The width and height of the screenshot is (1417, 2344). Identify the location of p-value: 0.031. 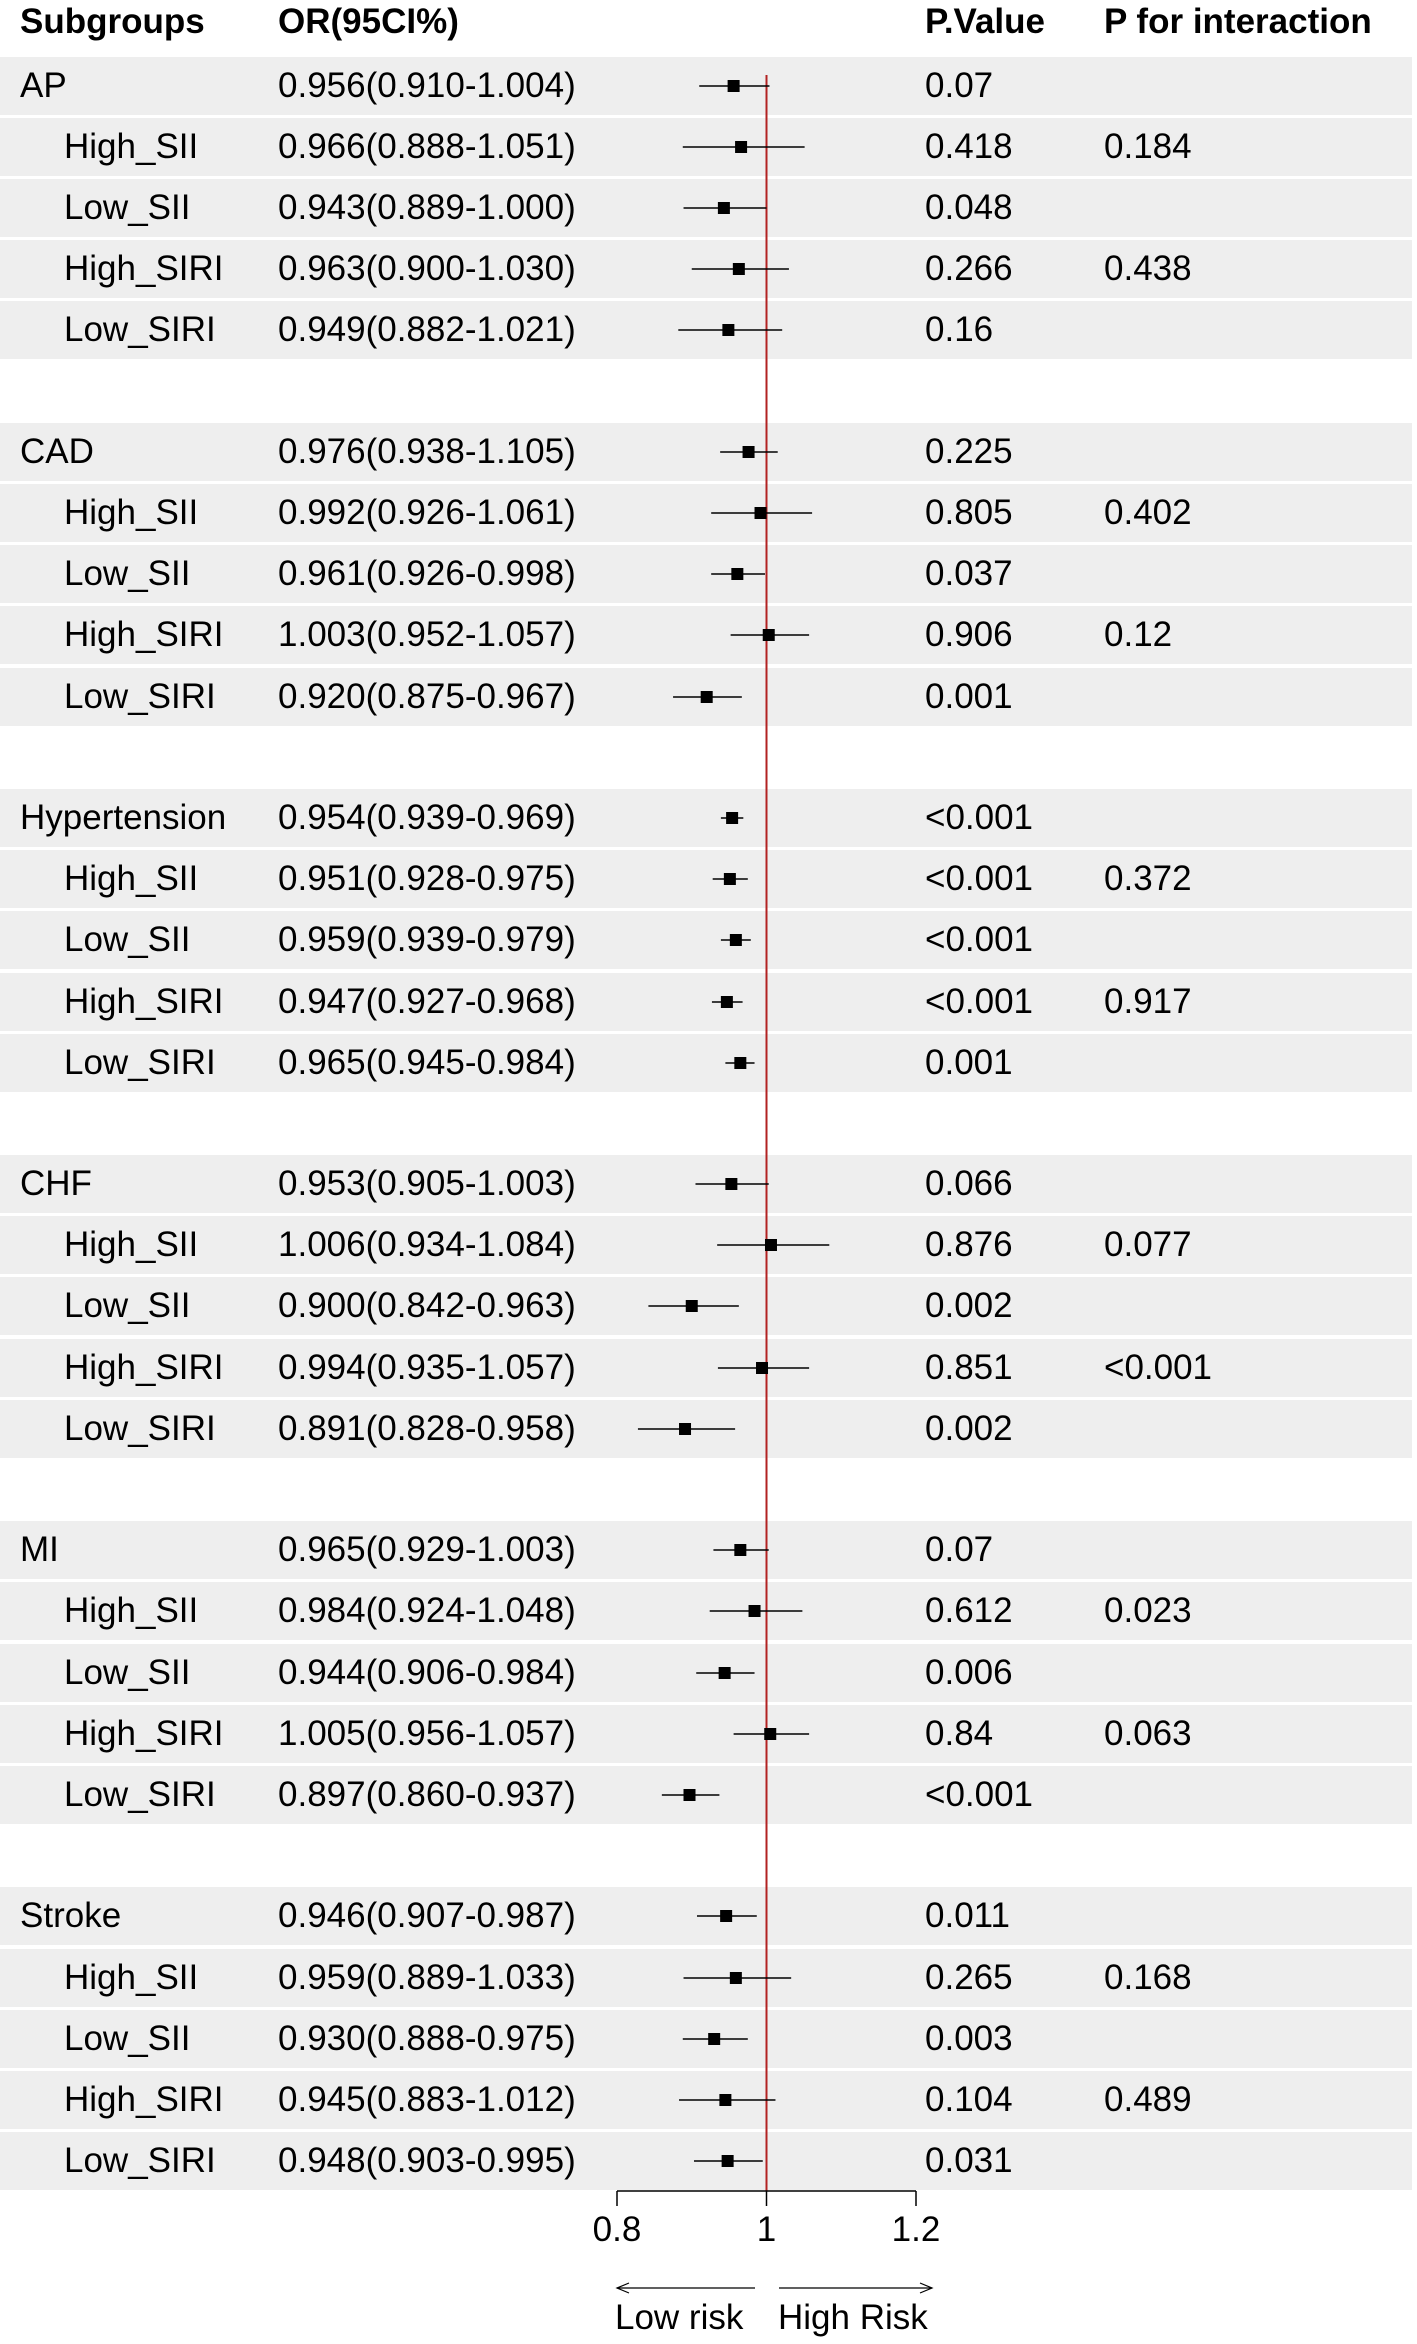
(969, 2160).